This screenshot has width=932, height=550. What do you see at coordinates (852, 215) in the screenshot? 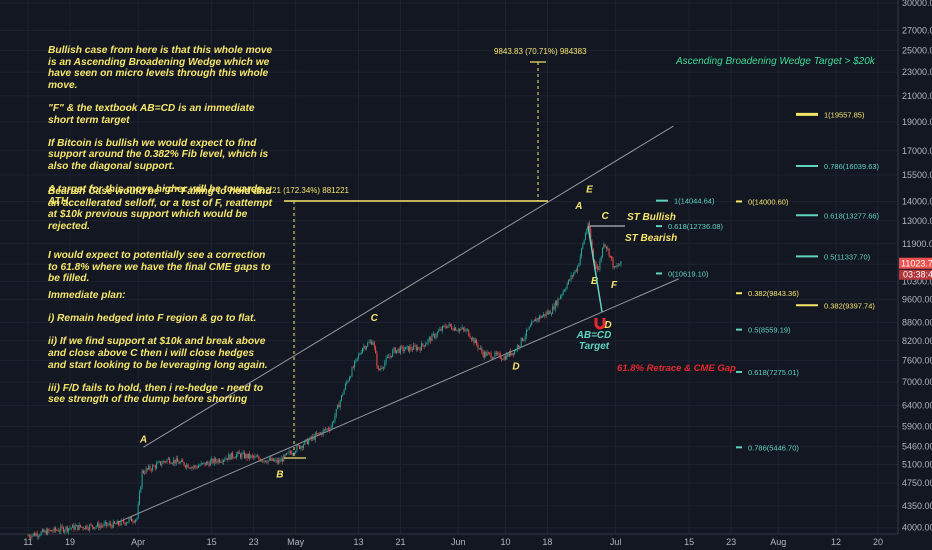
I see `fib-level-label: 0.618(13277.66)` at bounding box center [852, 215].